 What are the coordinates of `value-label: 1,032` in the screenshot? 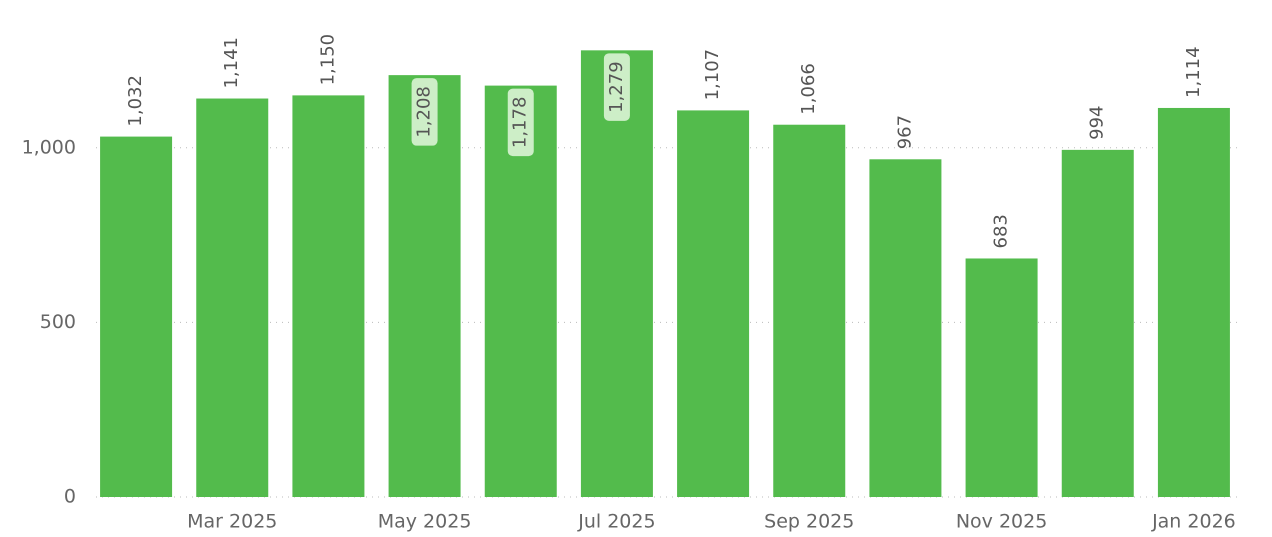 It's located at (135, 101).